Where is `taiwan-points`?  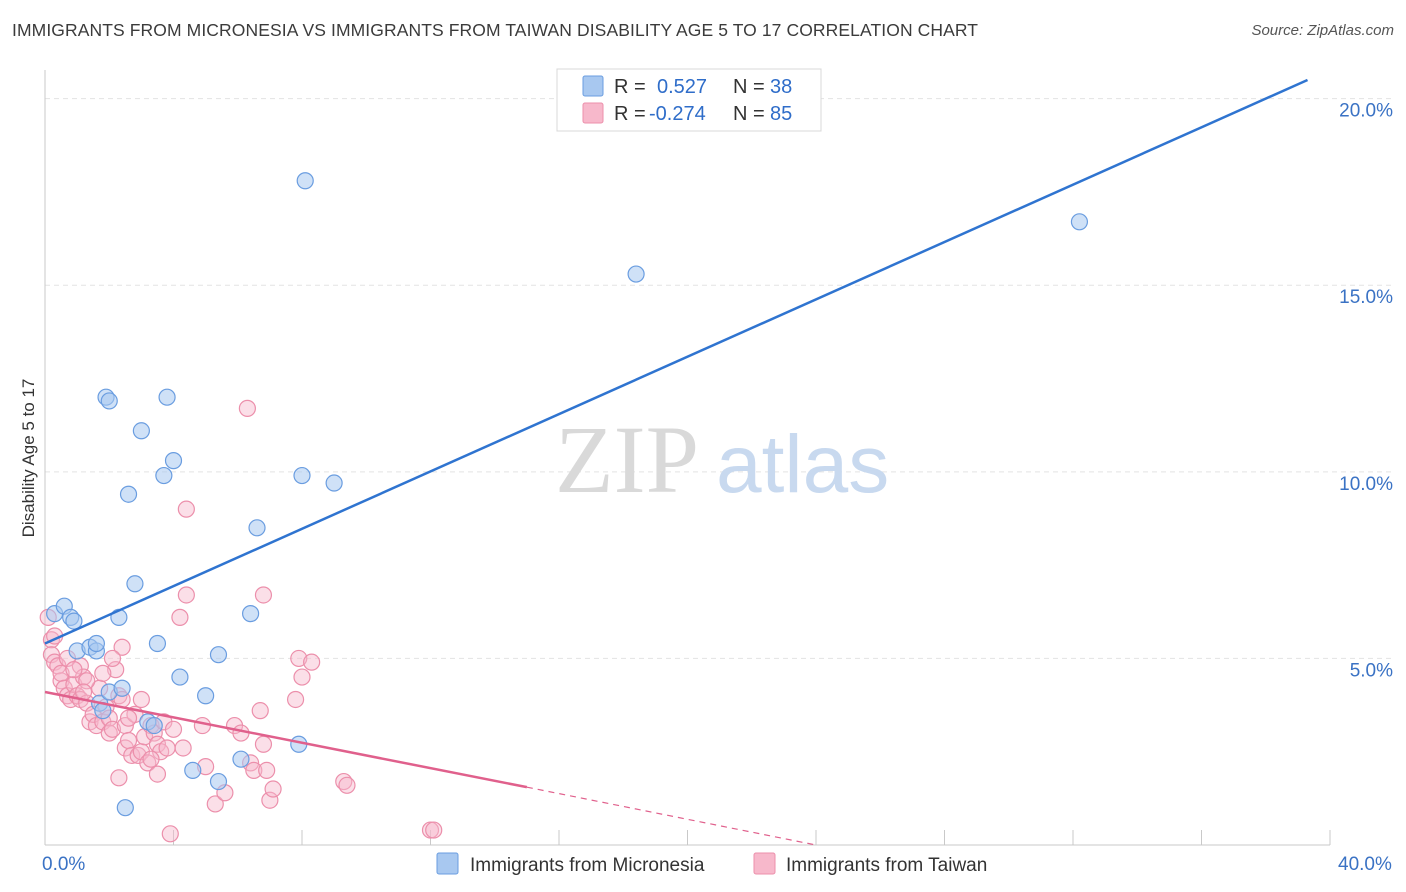
taiwan-points is located at coordinates (241, 621).